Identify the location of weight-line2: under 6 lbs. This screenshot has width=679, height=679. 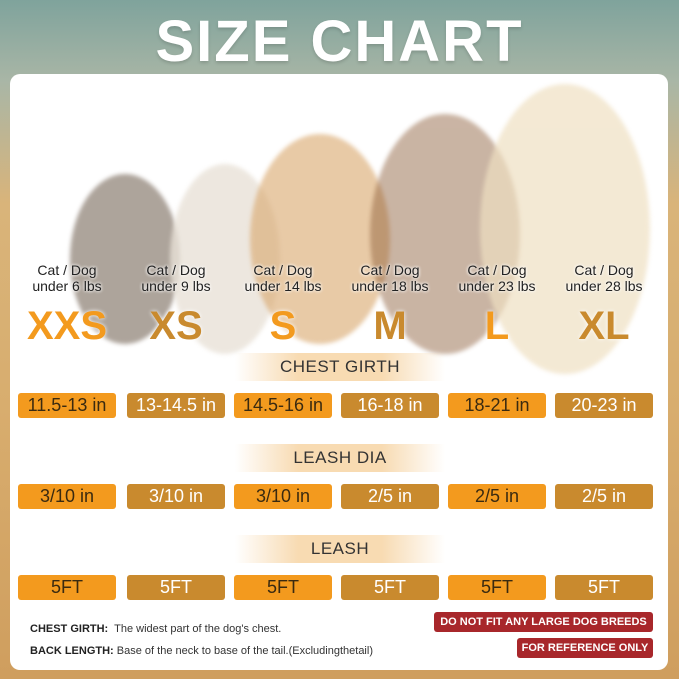
(67, 286).